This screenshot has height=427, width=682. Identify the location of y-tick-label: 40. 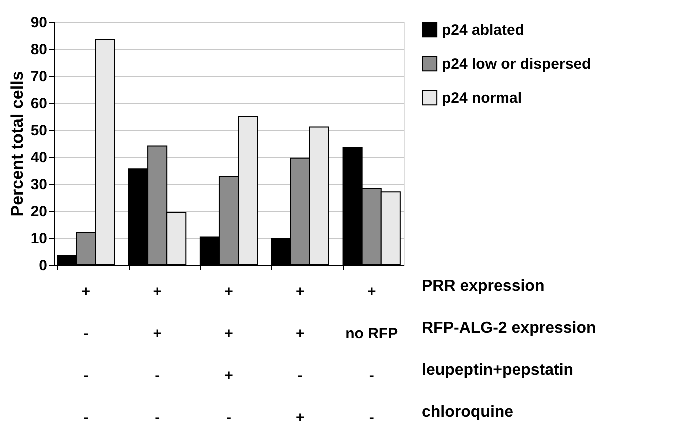
(39, 158).